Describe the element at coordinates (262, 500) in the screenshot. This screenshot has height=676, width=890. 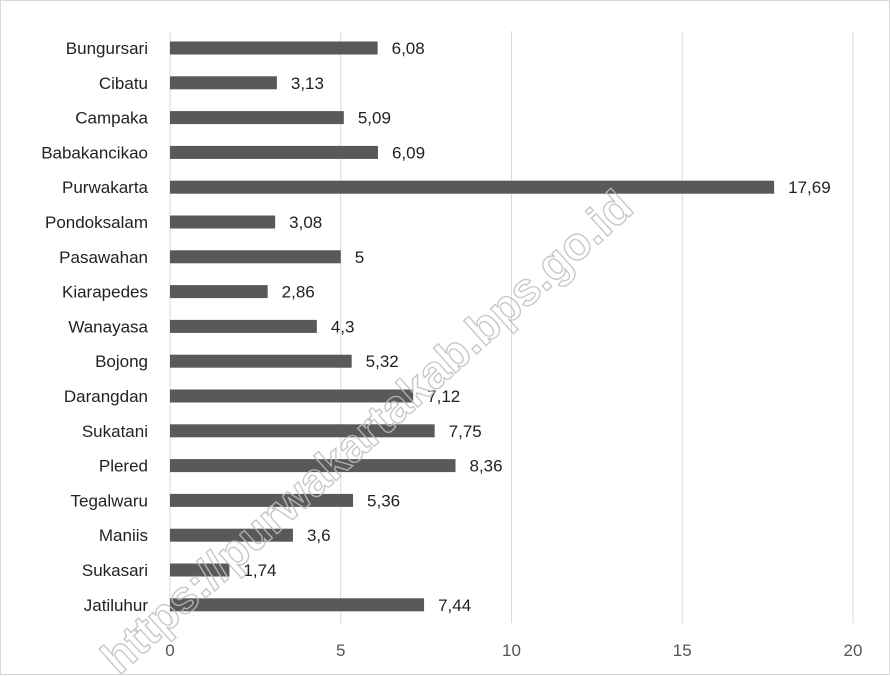
I see `bar-tegalwaru` at that location.